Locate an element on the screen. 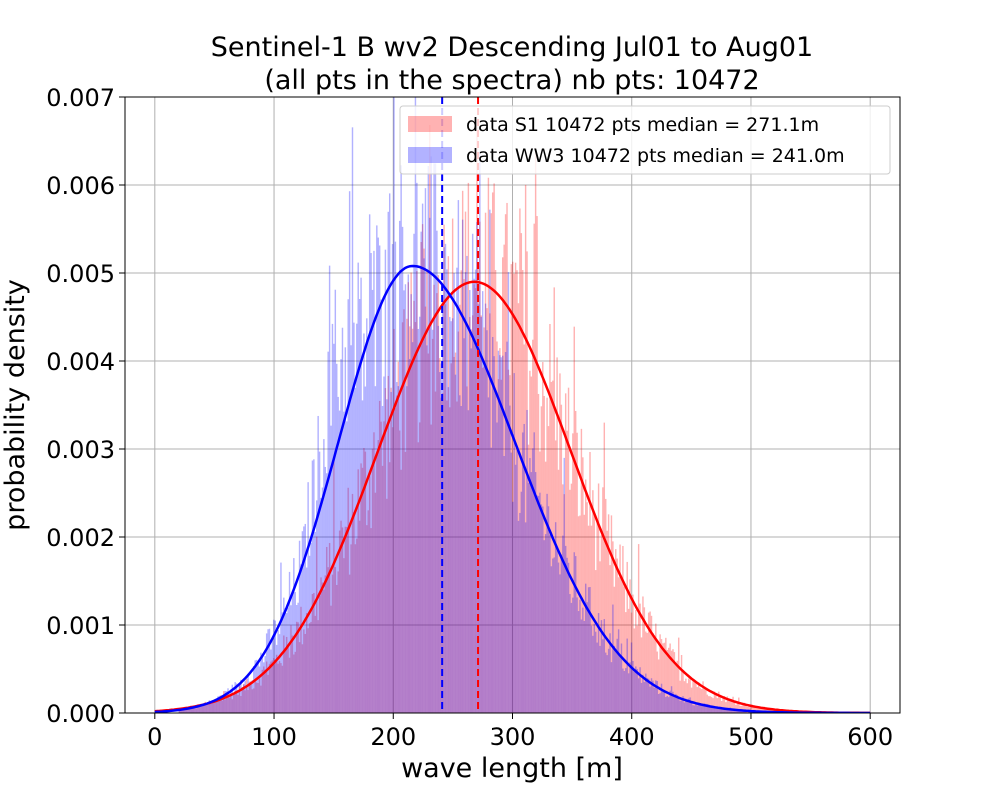 This screenshot has width=1000, height=800. legend-swatch-ww3 is located at coordinates (430, 155).